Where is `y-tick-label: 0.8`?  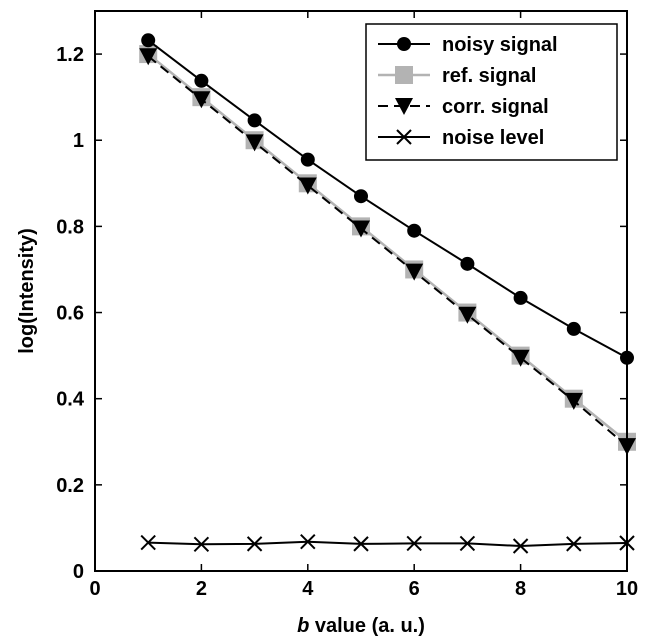
y-tick-label: 0.8 is located at coordinates (70, 227).